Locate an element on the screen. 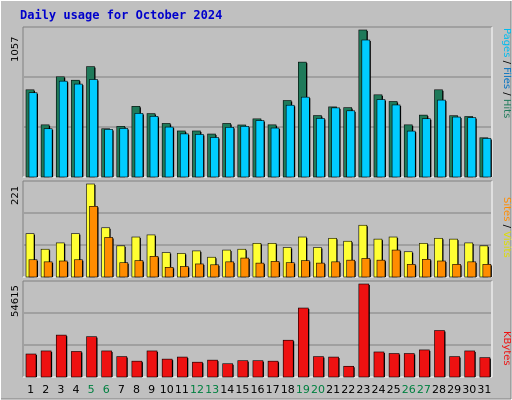  day-label-2: 2 is located at coordinates (45, 389).